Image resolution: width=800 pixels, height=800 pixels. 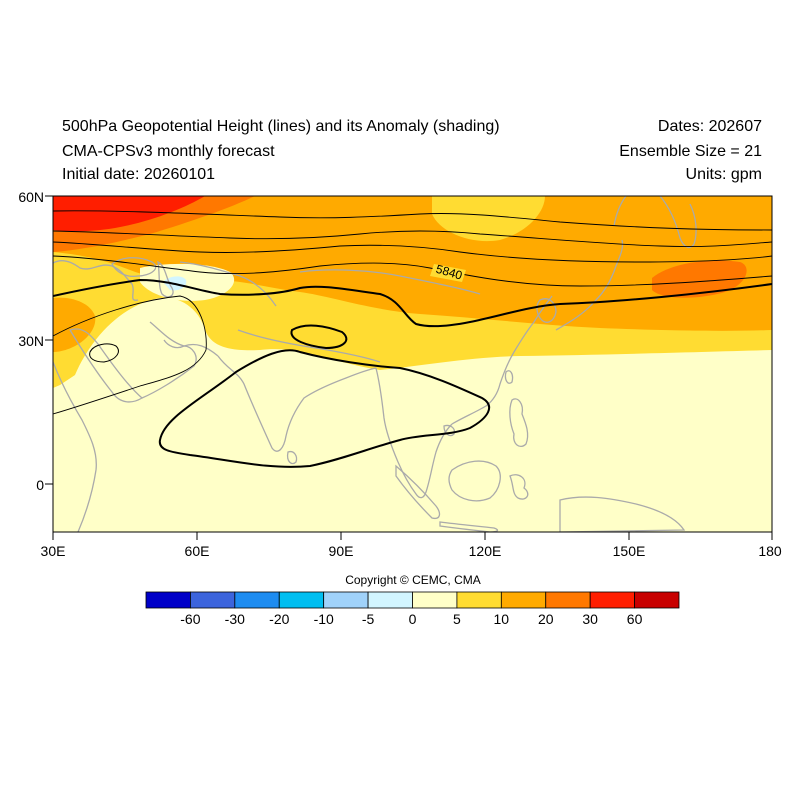 I want to click on colorbar-tick-label: -20, so click(x=279, y=619).